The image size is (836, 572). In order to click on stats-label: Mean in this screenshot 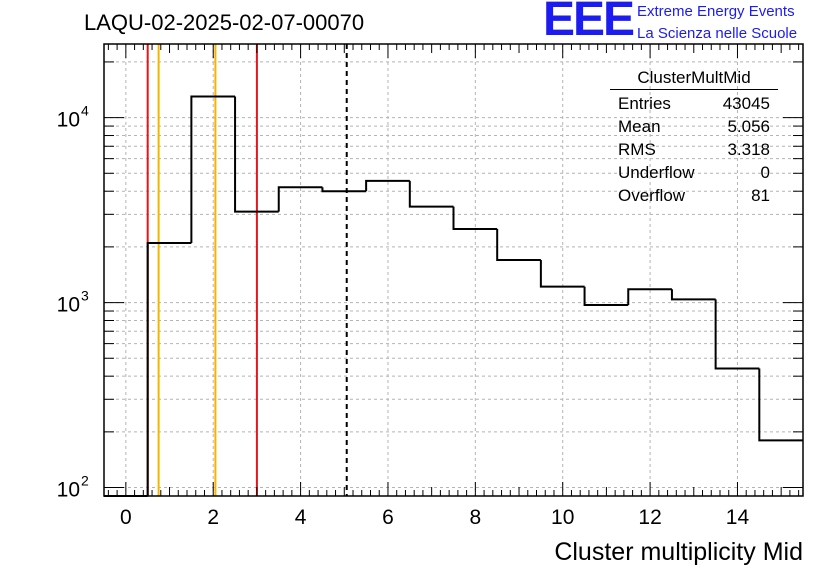, I will do `click(639, 126)`.